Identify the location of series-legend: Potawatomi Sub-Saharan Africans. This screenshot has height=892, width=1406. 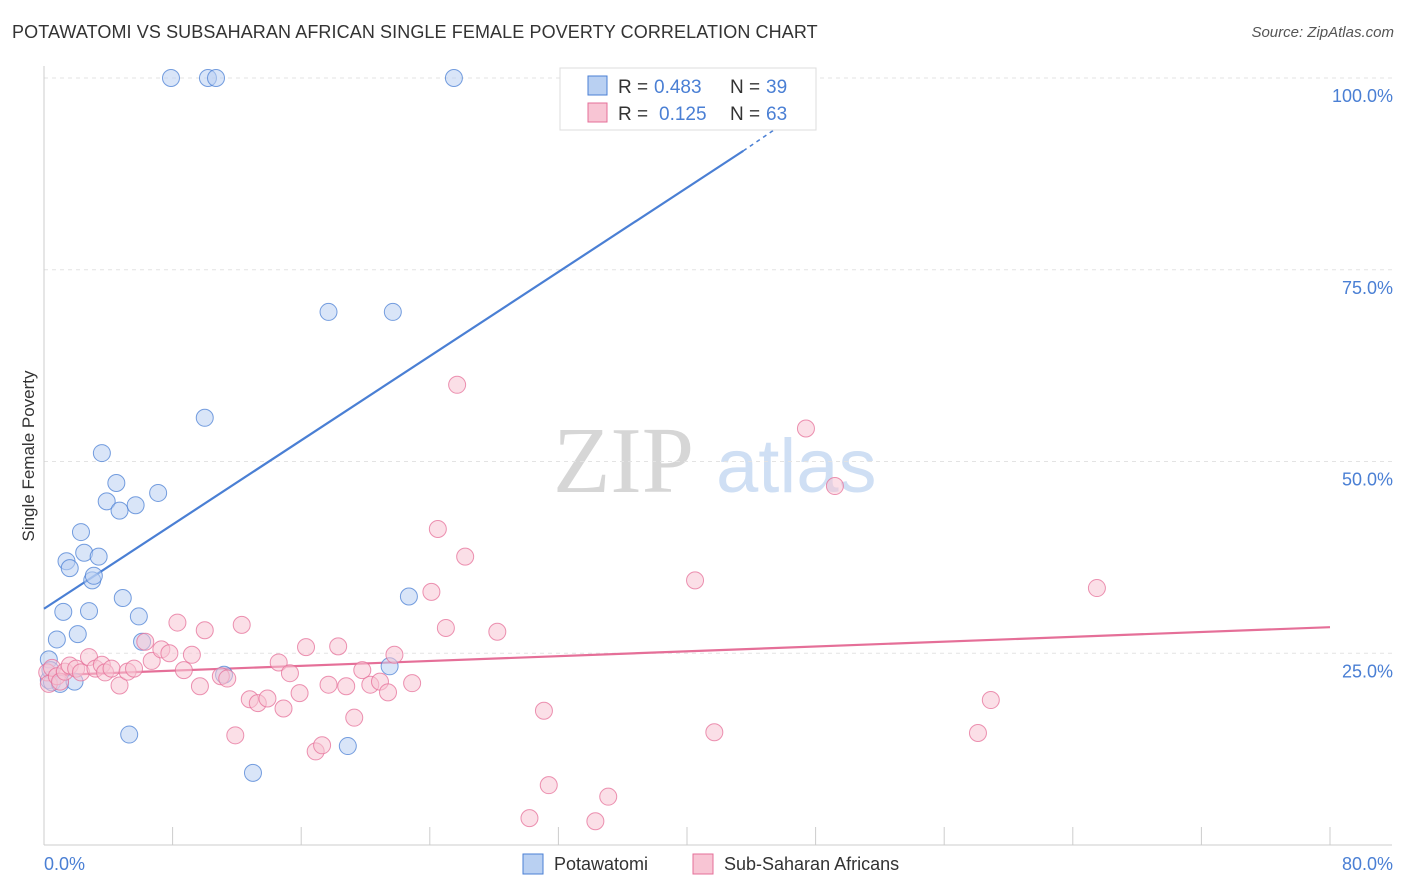
(710, 864).